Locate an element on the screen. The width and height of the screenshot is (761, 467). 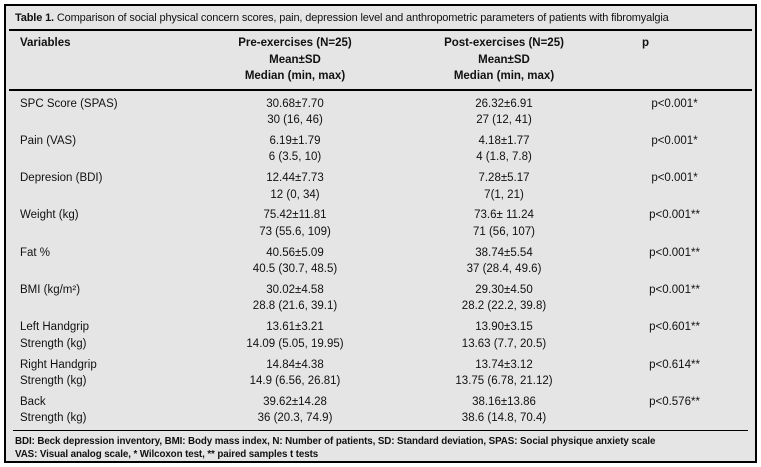
post-median-value: 28.2 (22.2, 39.8) is located at coordinates (504, 306).